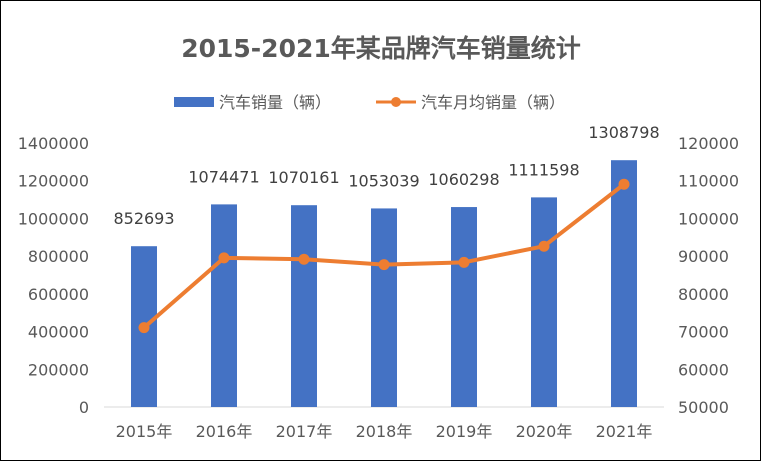 The width and height of the screenshot is (761, 461). I want to click on y-right-tick-label: 110000, so click(708, 181).